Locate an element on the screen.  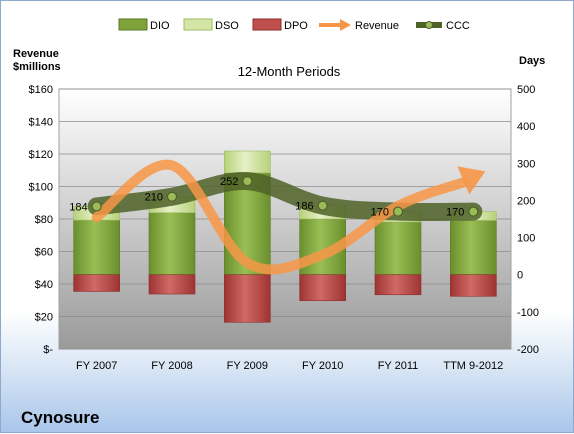
category-label: TTM 9-2012 is located at coordinates (473, 366).